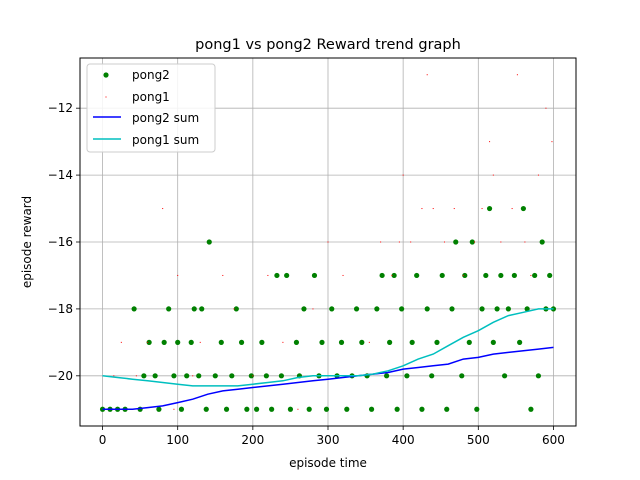 Image resolution: width=640 pixels, height=480 pixels. What do you see at coordinates (328, 440) in the screenshot?
I see `x-tick-label: 300` at bounding box center [328, 440].